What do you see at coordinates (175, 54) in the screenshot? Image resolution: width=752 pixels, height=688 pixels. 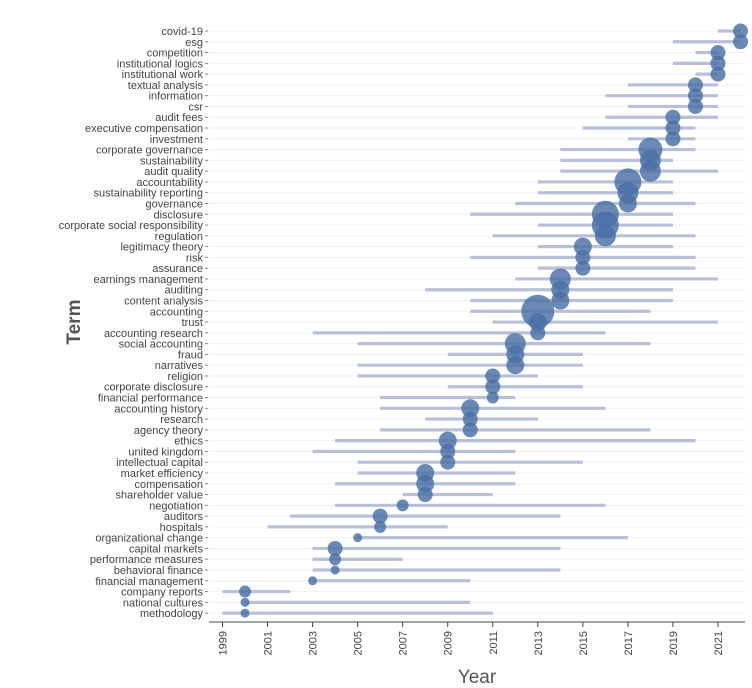 I see `term-label: competition` at bounding box center [175, 54].